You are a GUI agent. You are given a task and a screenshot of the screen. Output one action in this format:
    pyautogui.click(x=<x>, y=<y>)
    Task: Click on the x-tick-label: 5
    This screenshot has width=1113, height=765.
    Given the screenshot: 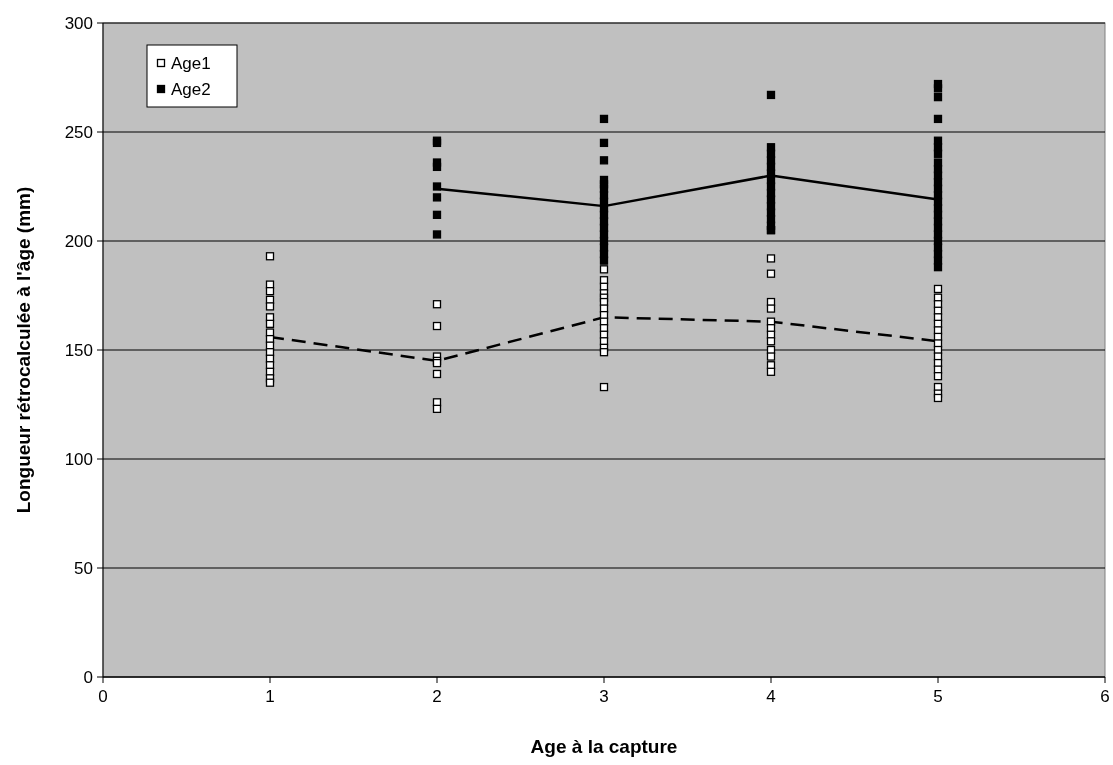 What is the action you would take?
    pyautogui.click(x=938, y=696)
    